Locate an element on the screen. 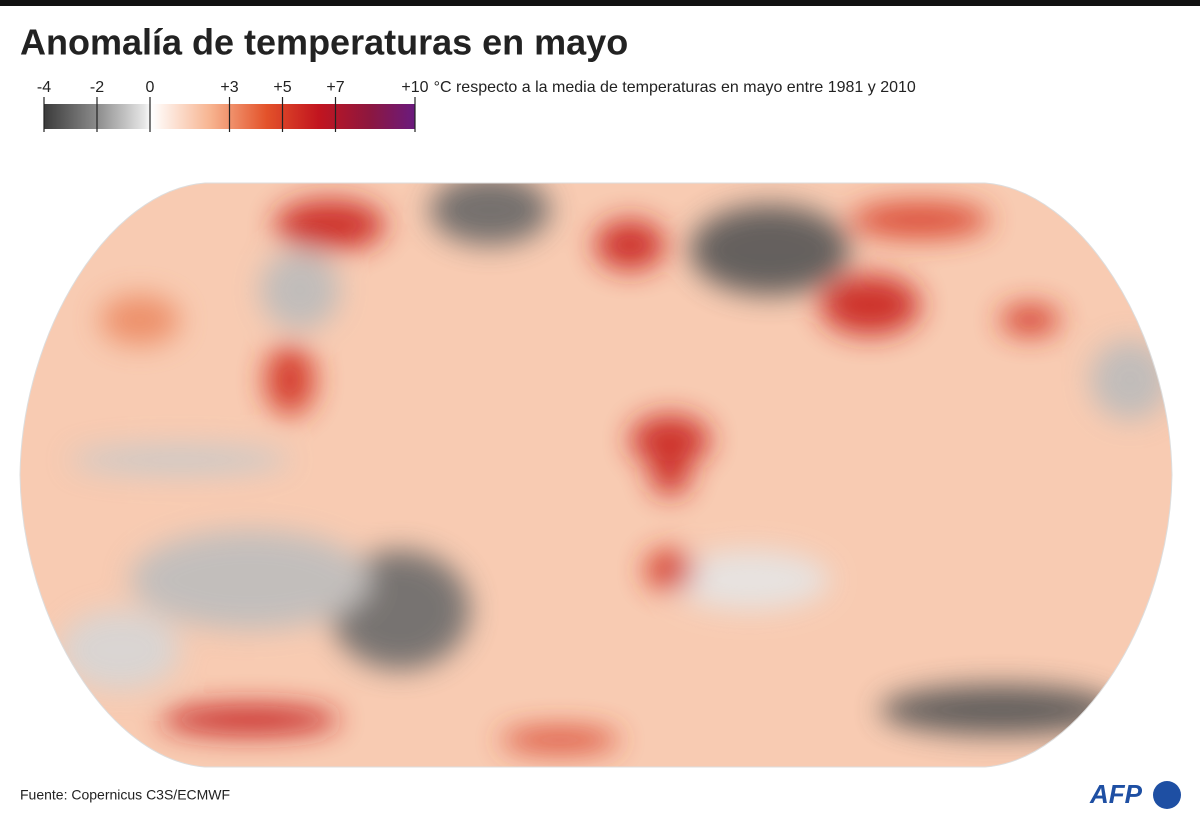 Image resolution: width=1200 pixels, height=826 pixels. top-bar is located at coordinates (600, 3).